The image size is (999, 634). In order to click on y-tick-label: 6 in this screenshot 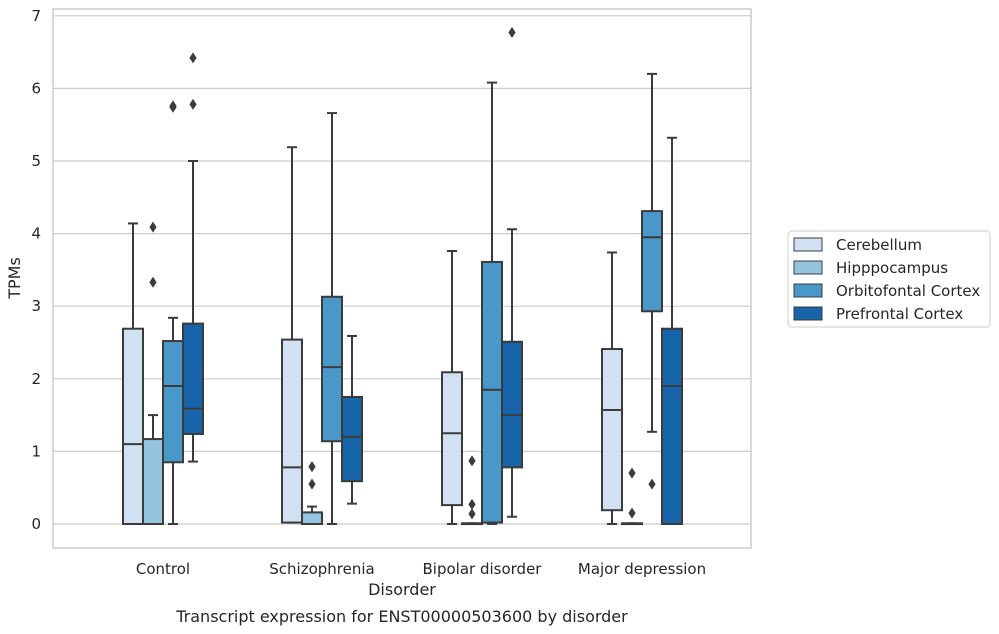, I will do `click(36, 88)`.